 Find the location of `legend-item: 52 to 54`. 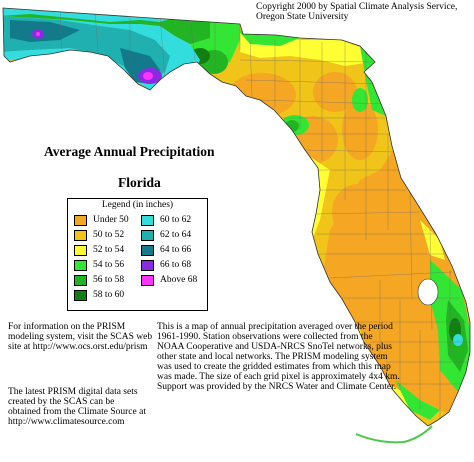

legend-item: 52 to 54 is located at coordinates (99, 250).